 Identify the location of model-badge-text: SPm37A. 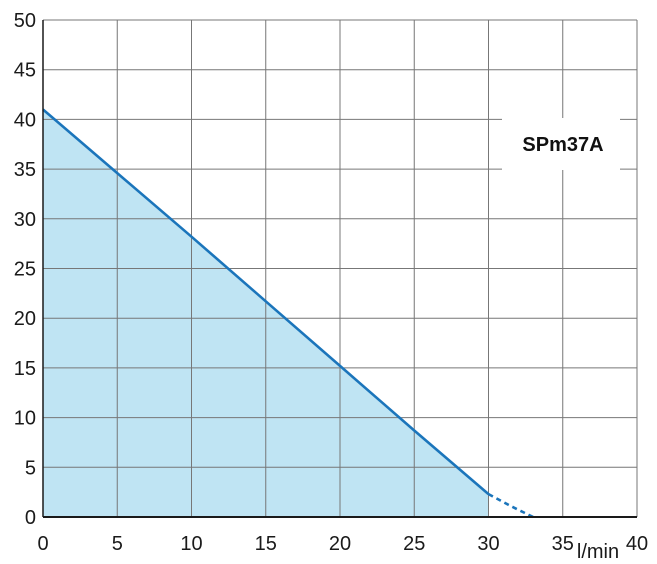
(562, 145).